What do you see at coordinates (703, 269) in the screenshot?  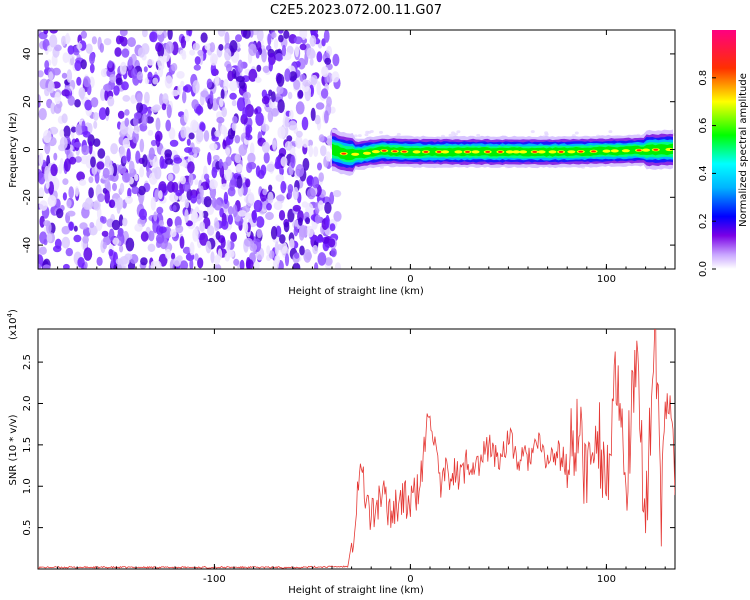 I see `colorbar-tick-label: 0.0` at bounding box center [703, 269].